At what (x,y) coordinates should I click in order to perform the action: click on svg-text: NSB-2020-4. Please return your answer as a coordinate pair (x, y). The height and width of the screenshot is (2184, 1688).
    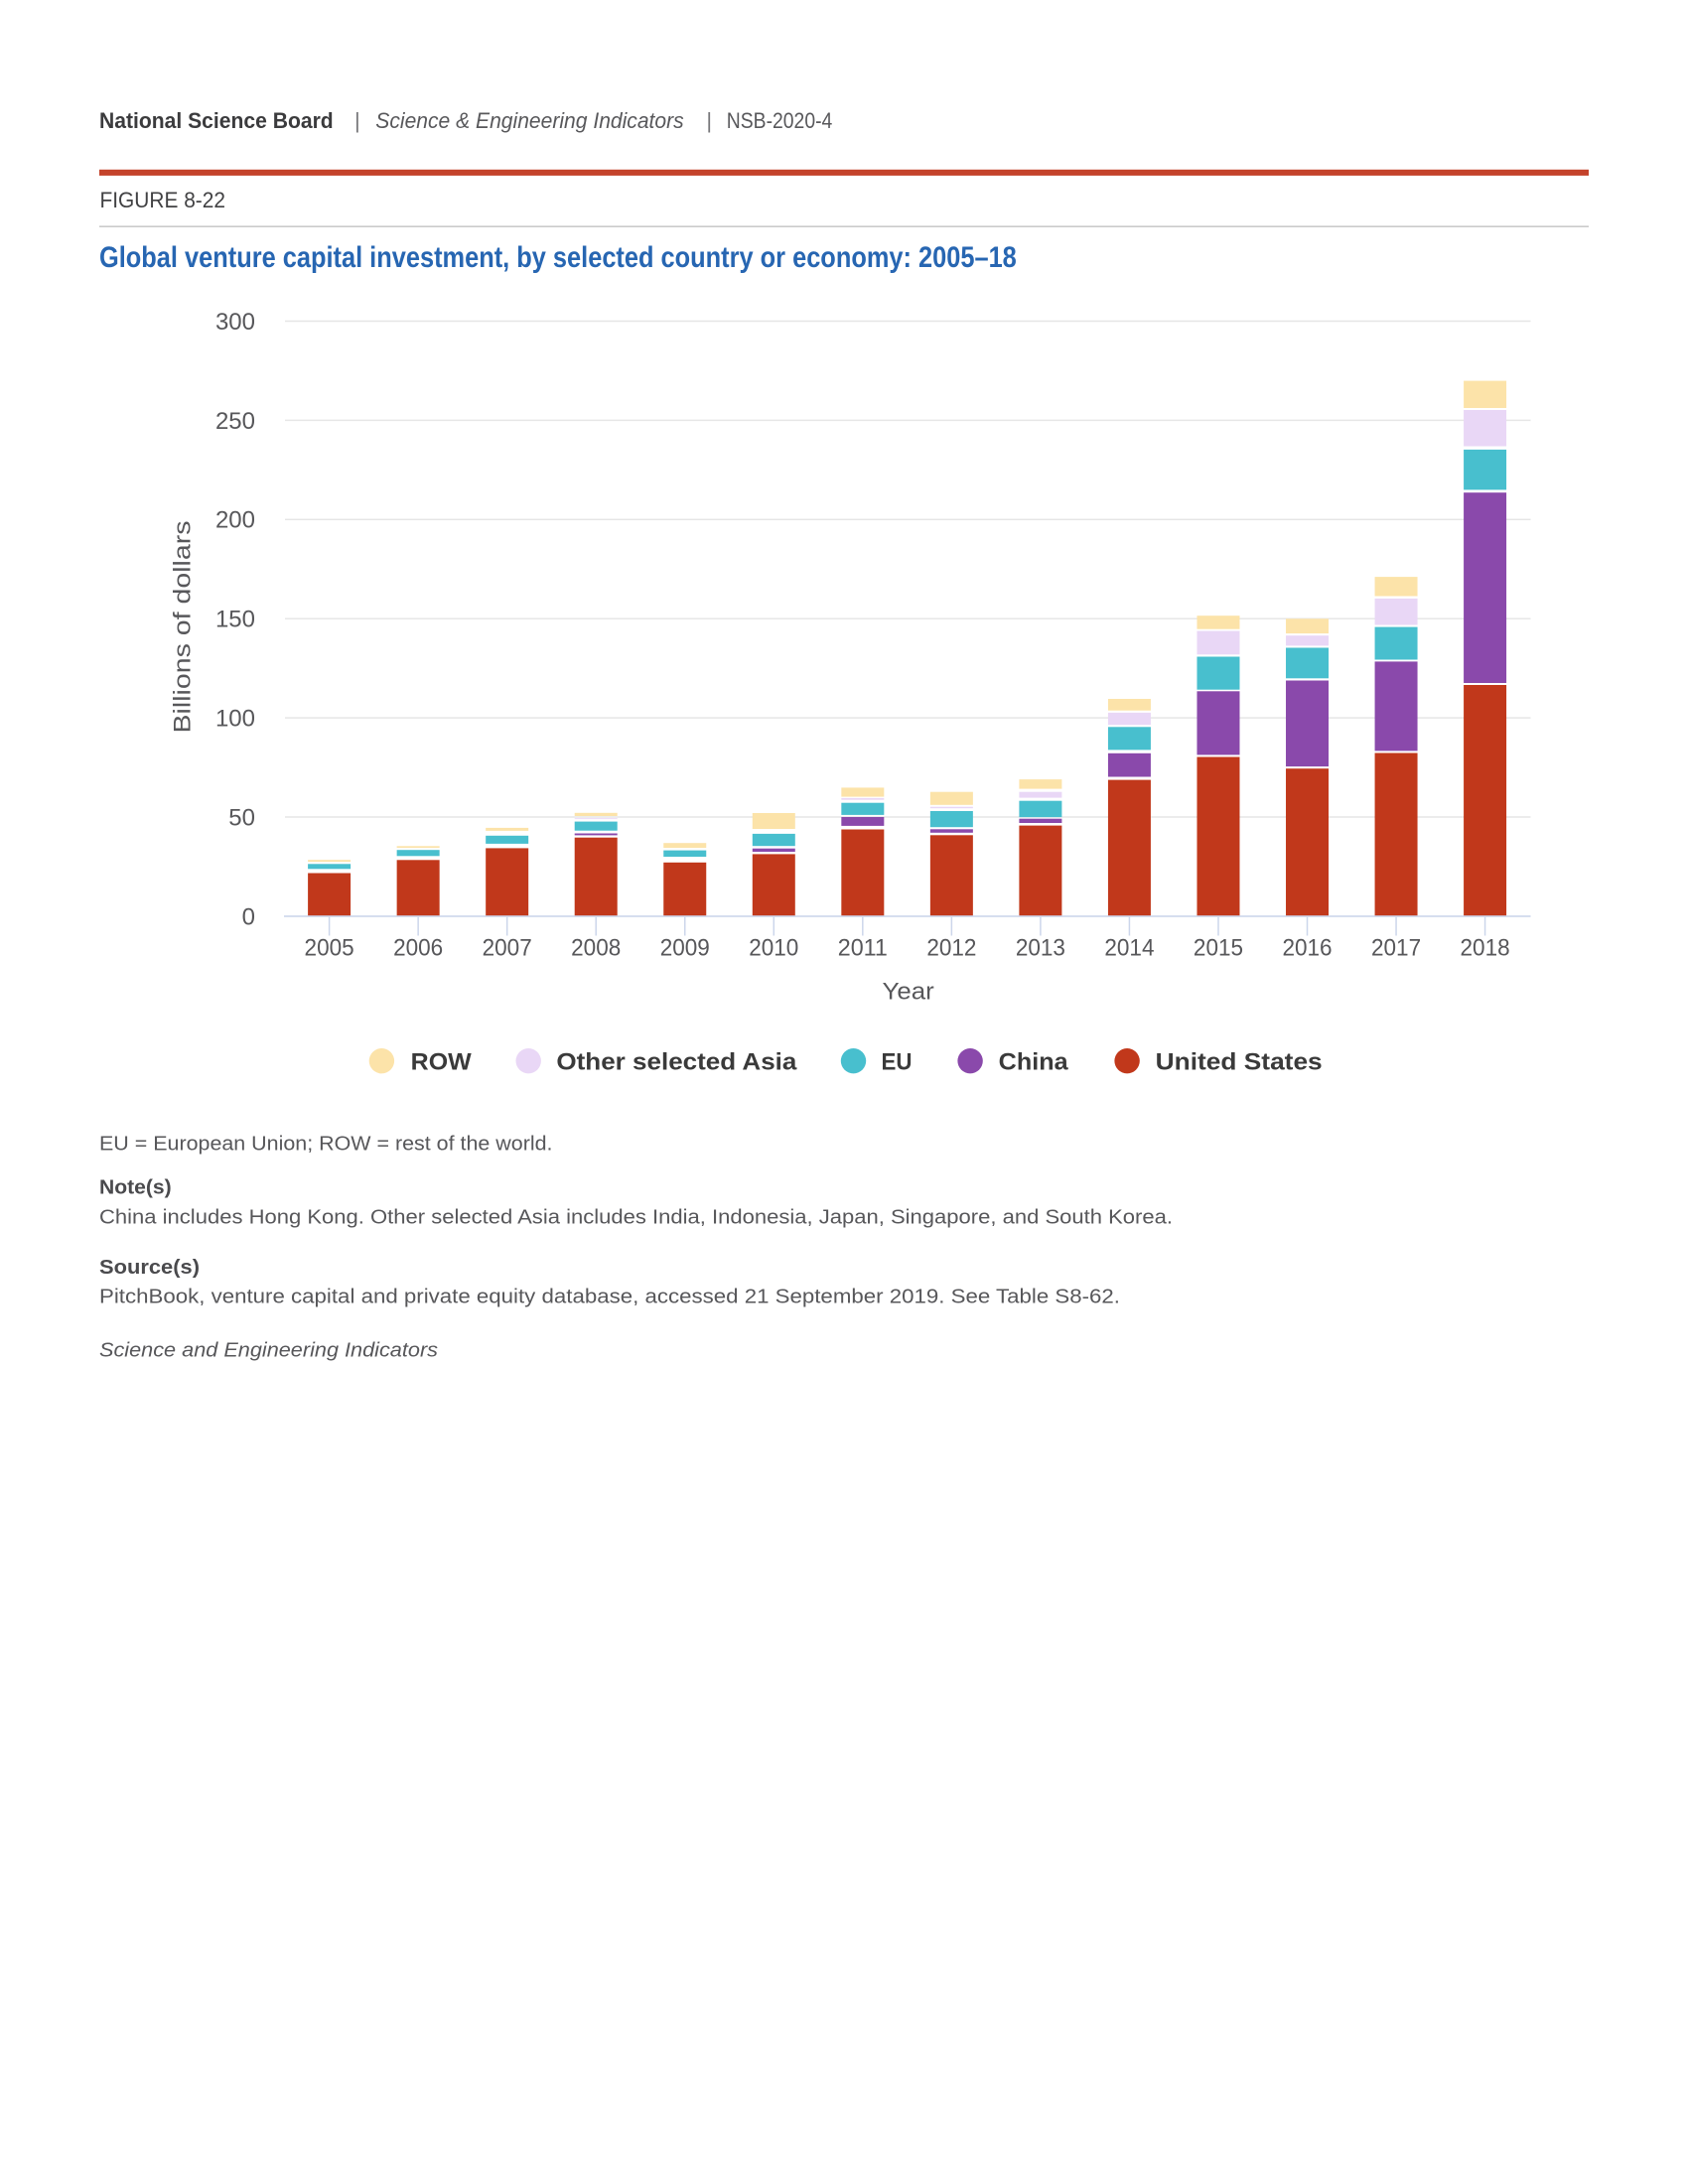
    Looking at the image, I should click on (780, 120).